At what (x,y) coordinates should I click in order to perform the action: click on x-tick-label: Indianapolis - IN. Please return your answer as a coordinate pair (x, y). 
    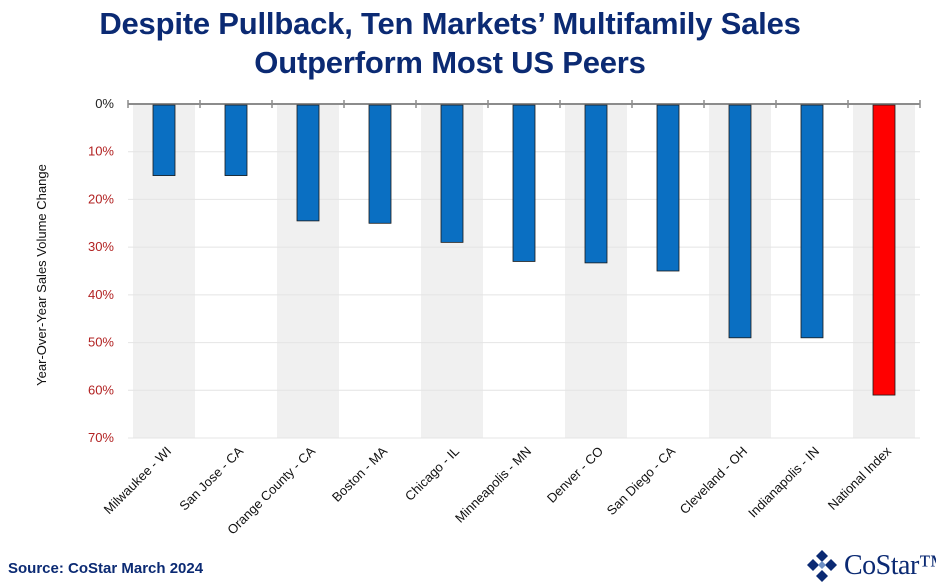
    Looking at the image, I should click on (783, 482).